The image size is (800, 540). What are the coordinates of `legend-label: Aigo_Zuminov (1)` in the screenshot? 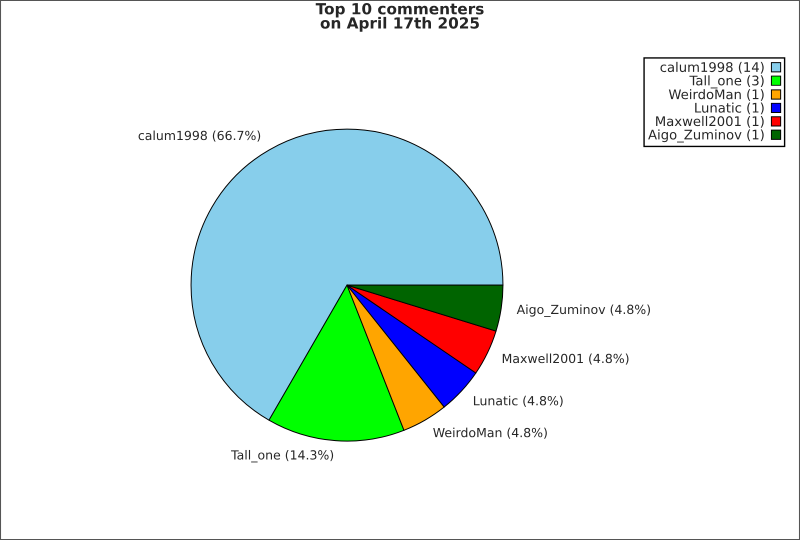 It's located at (706, 136).